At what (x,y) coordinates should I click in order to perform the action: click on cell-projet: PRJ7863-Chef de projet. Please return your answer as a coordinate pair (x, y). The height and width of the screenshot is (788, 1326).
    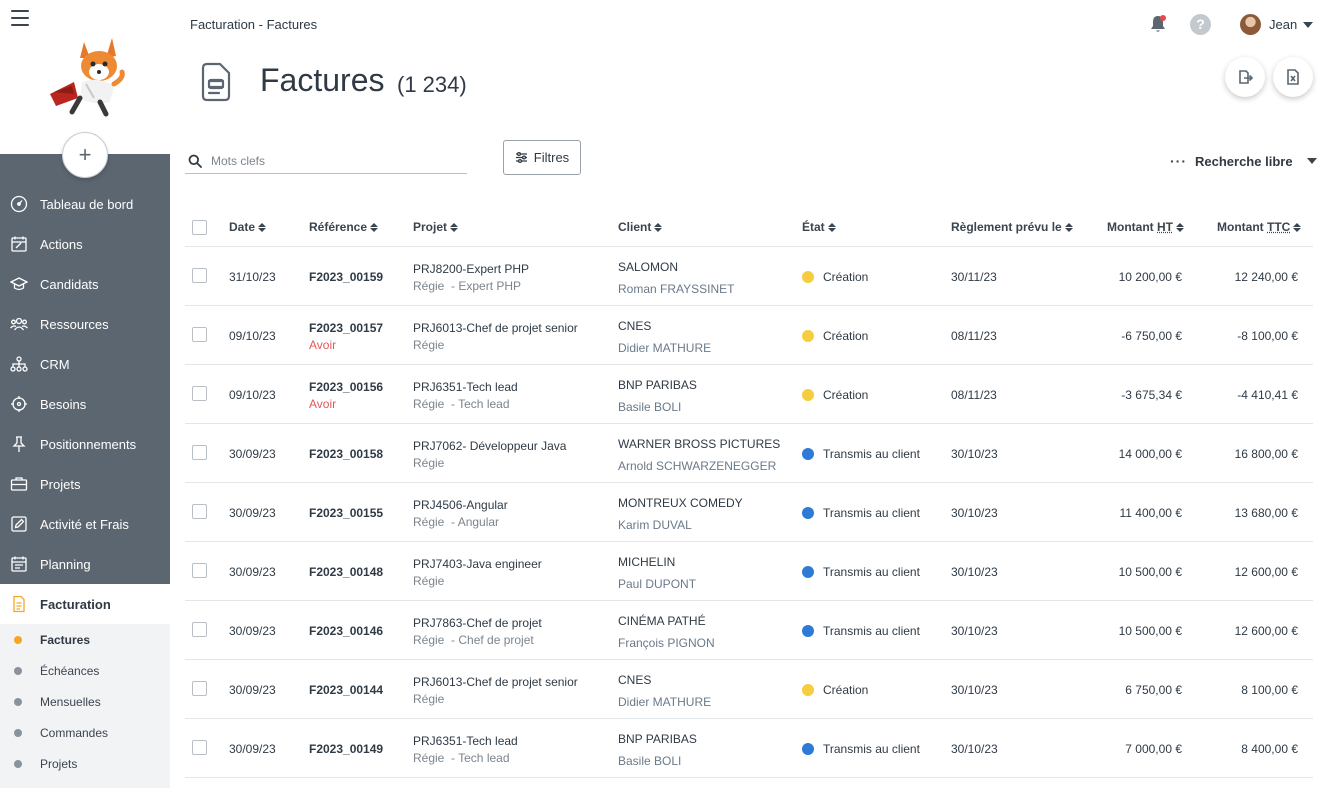
    Looking at the image, I should click on (477, 623).